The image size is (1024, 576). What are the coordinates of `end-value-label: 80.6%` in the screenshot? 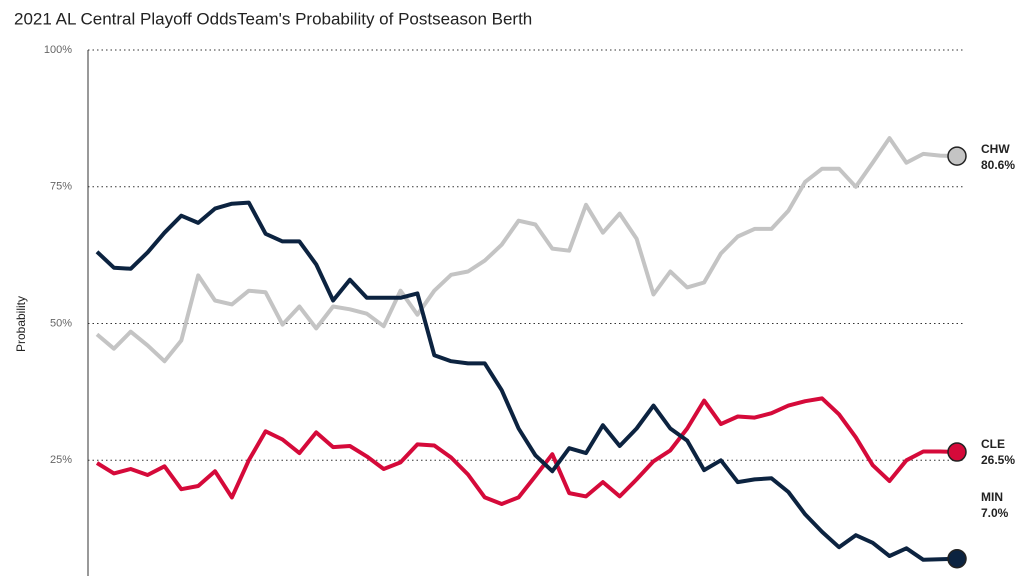 It's located at (998, 165).